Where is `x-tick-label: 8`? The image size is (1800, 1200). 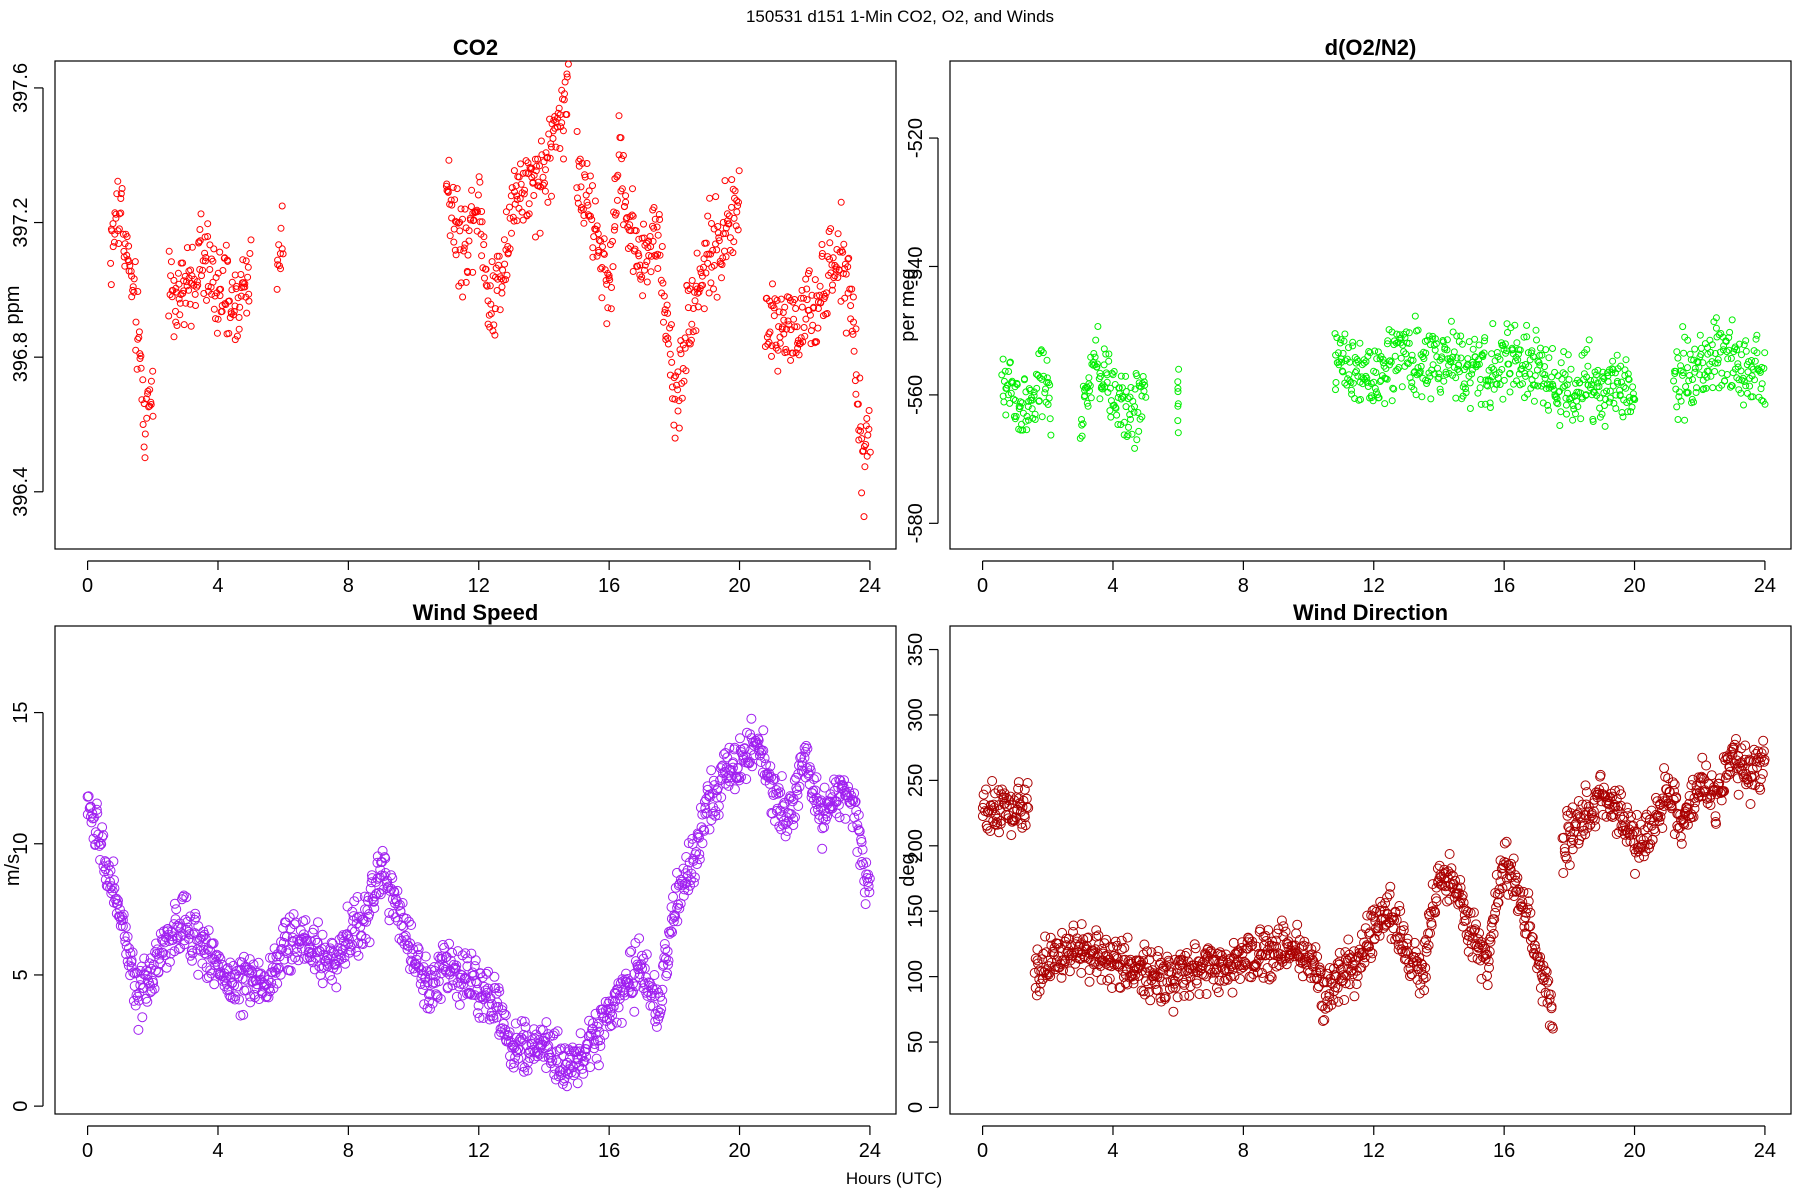 x-tick-label: 8 is located at coordinates (1243, 1151).